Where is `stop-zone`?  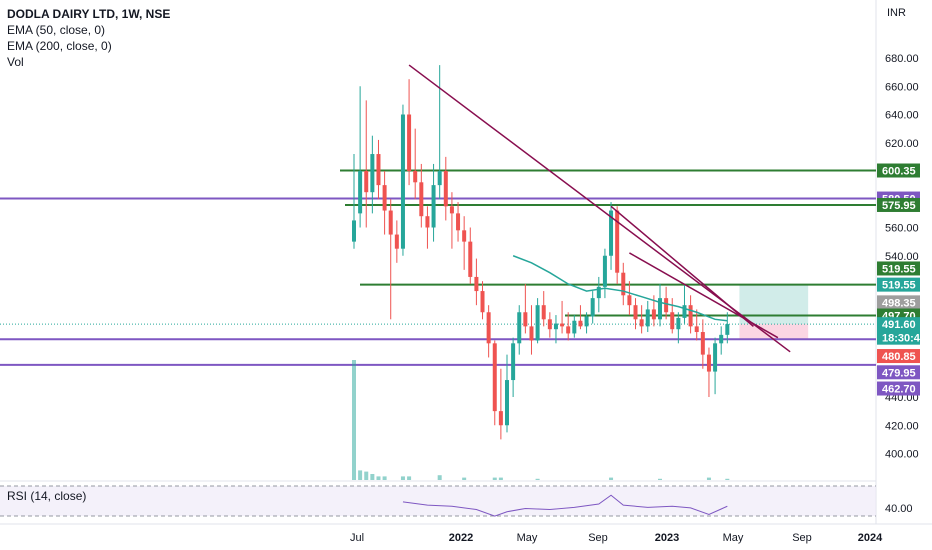
stop-zone is located at coordinates (774, 332).